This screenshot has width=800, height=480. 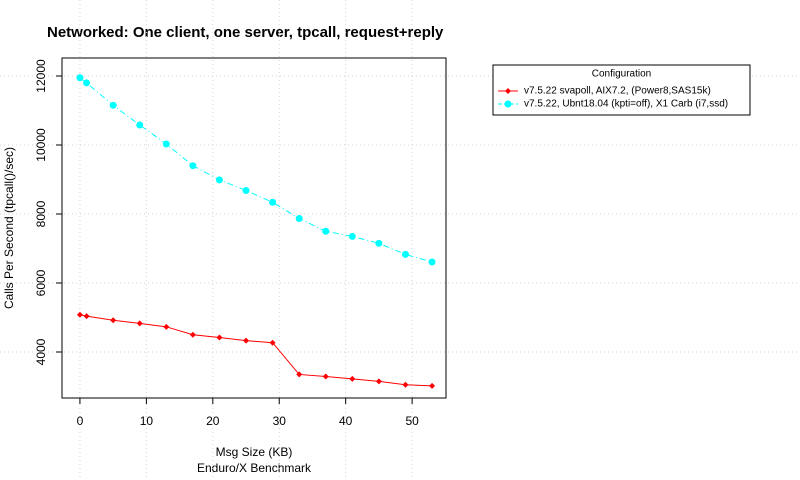 What do you see at coordinates (280, 421) in the screenshot?
I see `x-tick-label: 30` at bounding box center [280, 421].